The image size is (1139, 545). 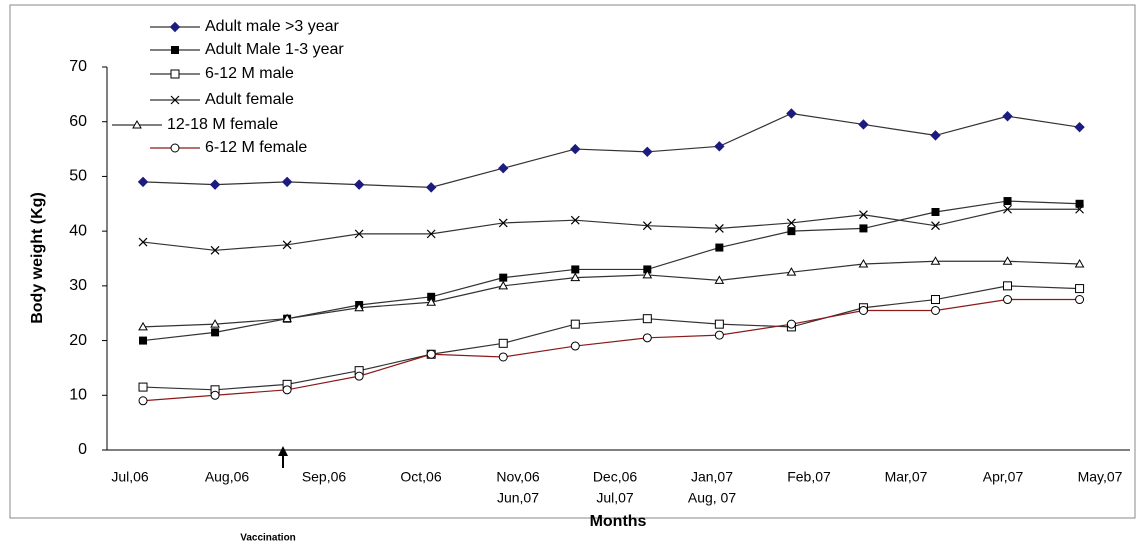 I want to click on x-tick-label: Jan,07, so click(x=712, y=477).